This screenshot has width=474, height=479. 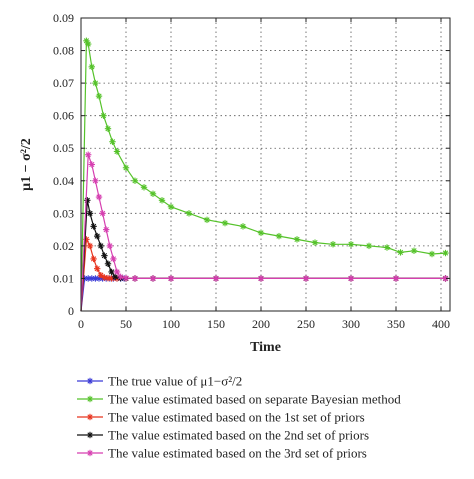 I want to click on x-tick-label: 350, so click(x=396, y=324).